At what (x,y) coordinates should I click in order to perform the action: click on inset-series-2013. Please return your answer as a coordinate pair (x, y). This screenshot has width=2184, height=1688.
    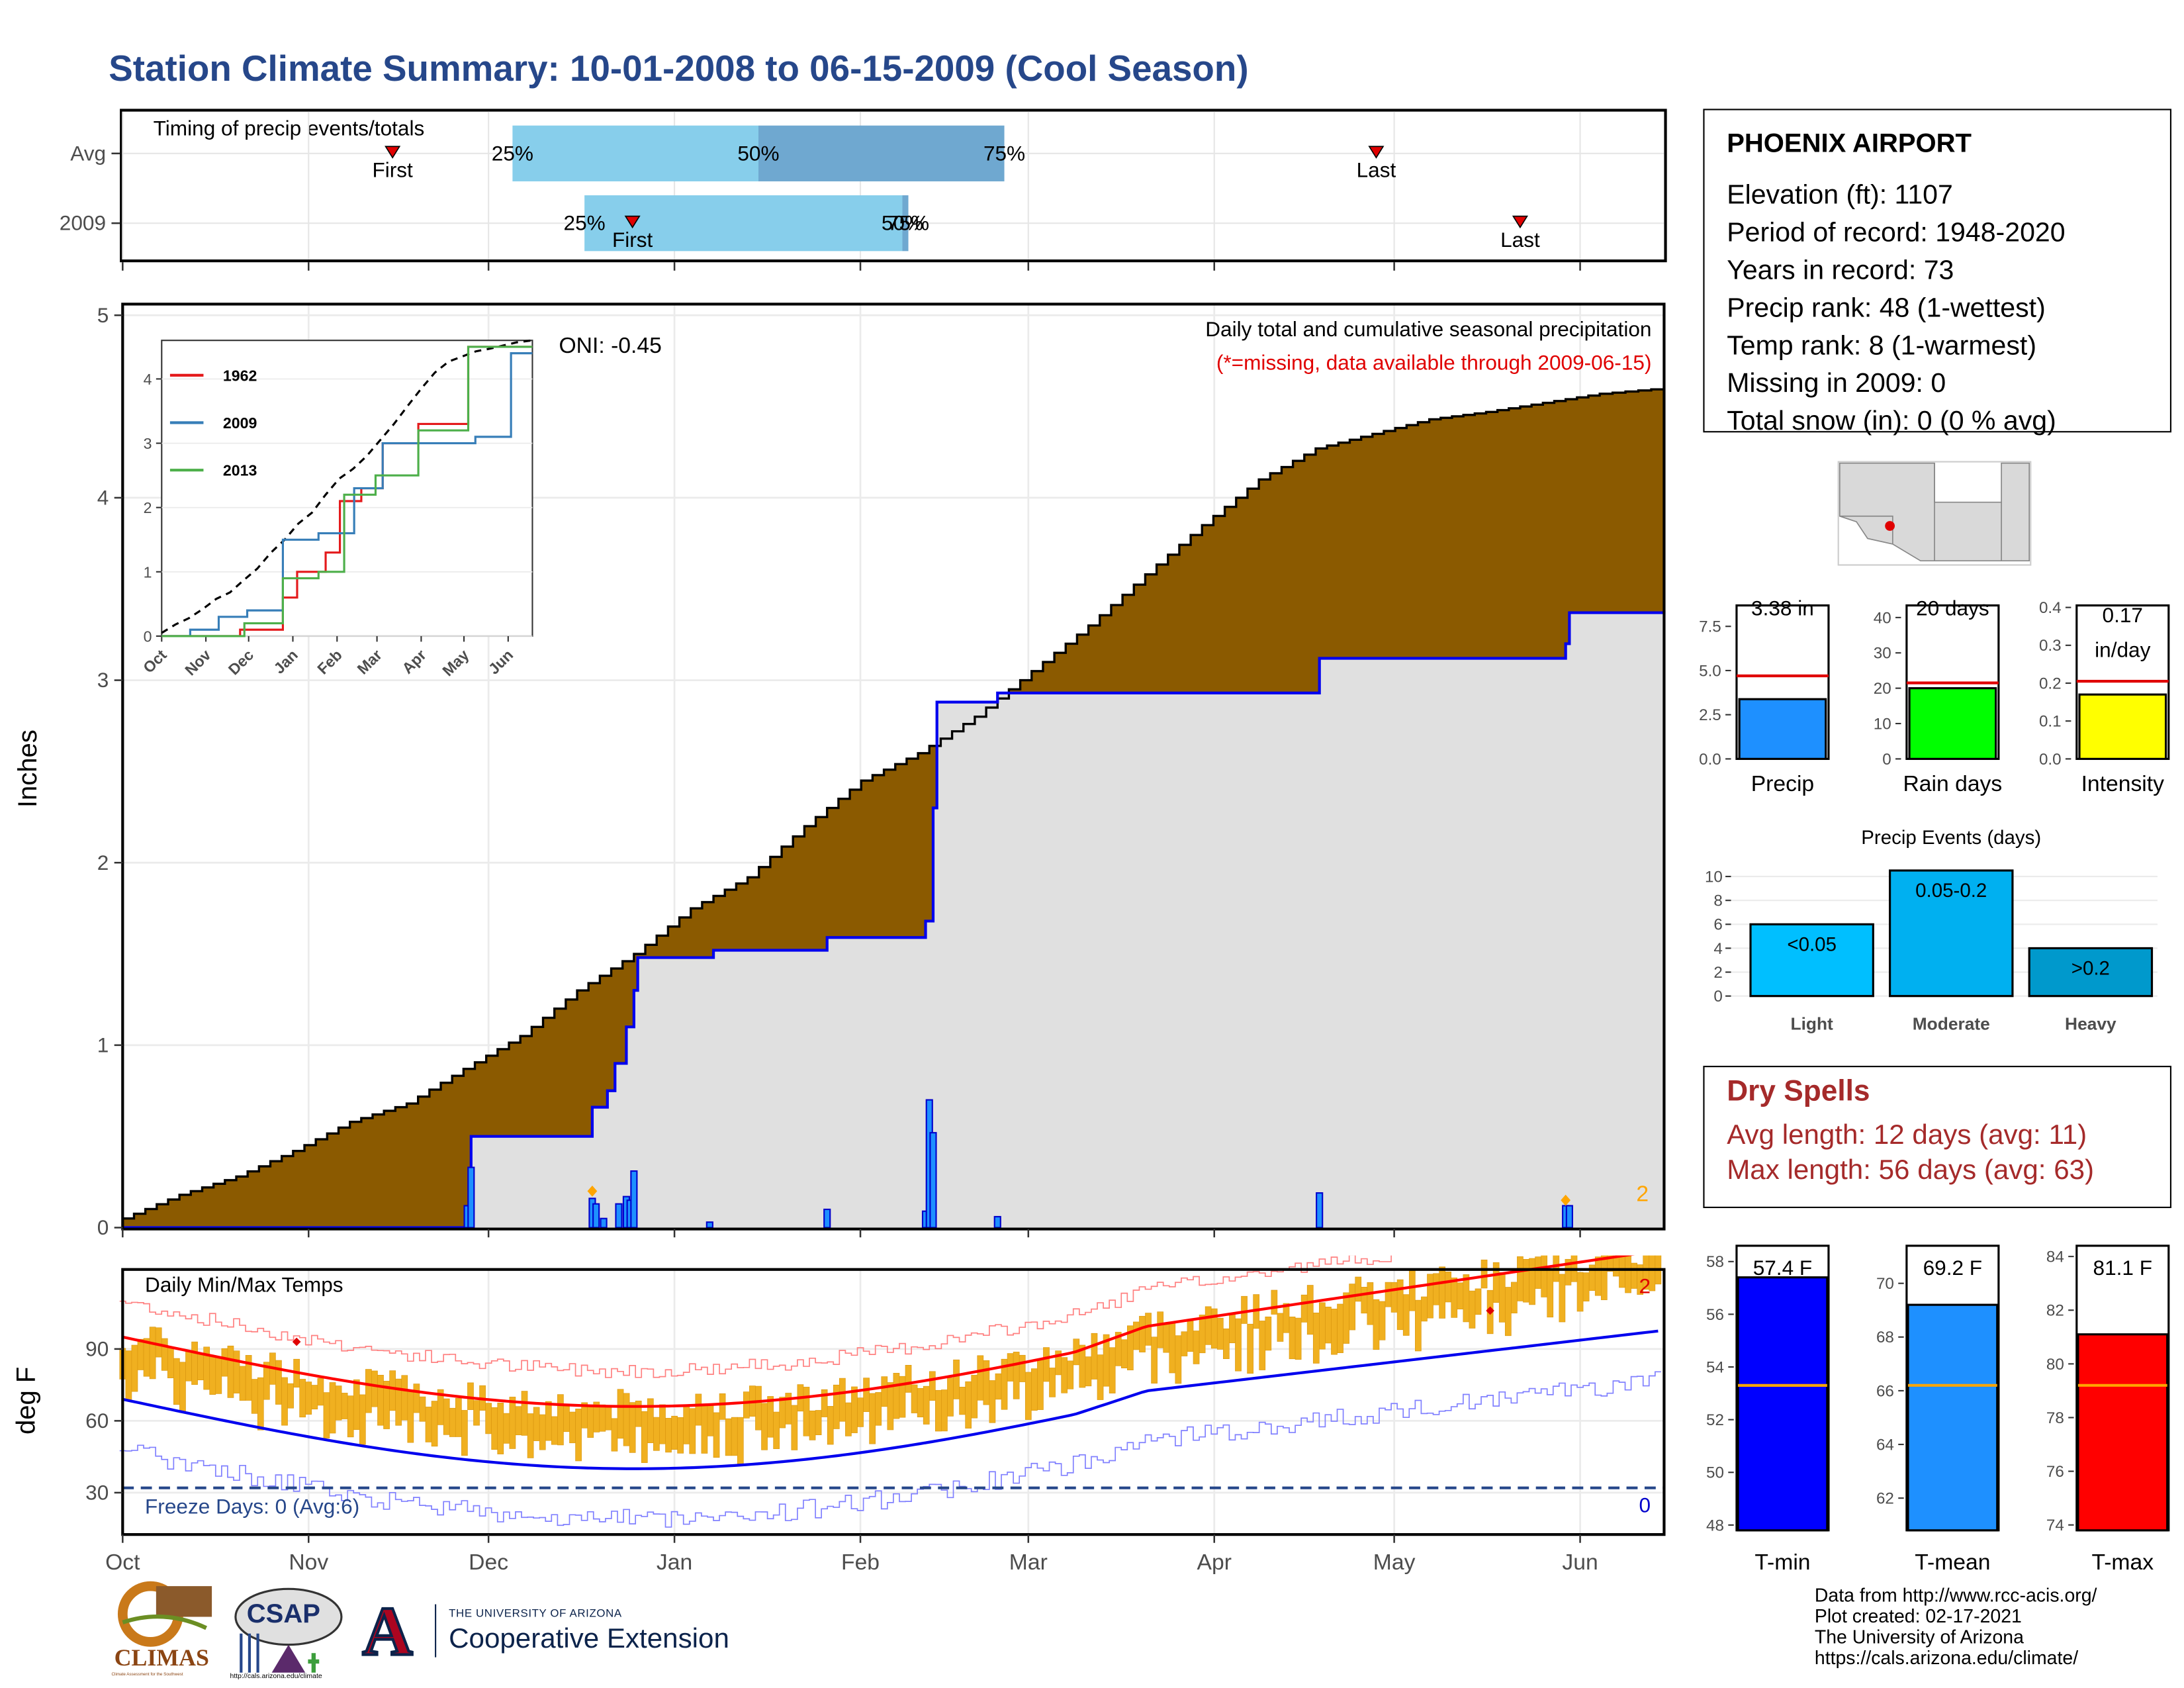
    Looking at the image, I should click on (347, 491).